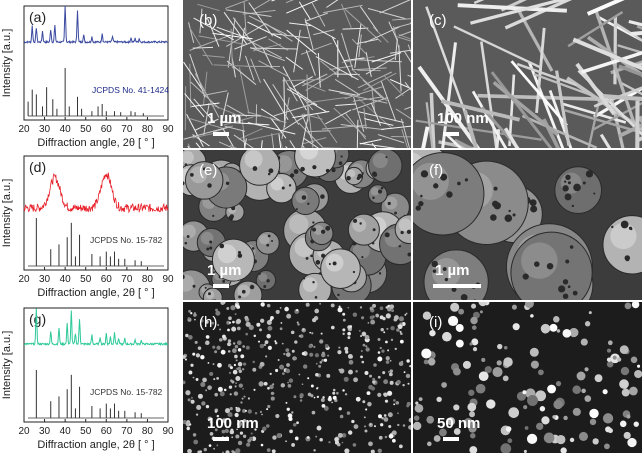 This screenshot has width=642, height=453. Describe the element at coordinates (130, 90) in the screenshot. I see `reference-label: JCPDS No. 41-1424` at that location.